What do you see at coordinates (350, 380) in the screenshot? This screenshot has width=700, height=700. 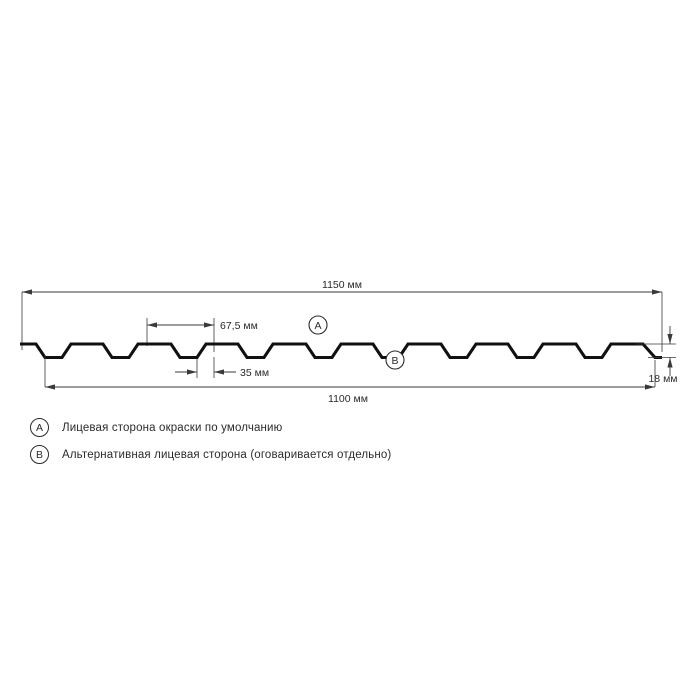 I see `working-width-dimension: 1100 мм` at bounding box center [350, 380].